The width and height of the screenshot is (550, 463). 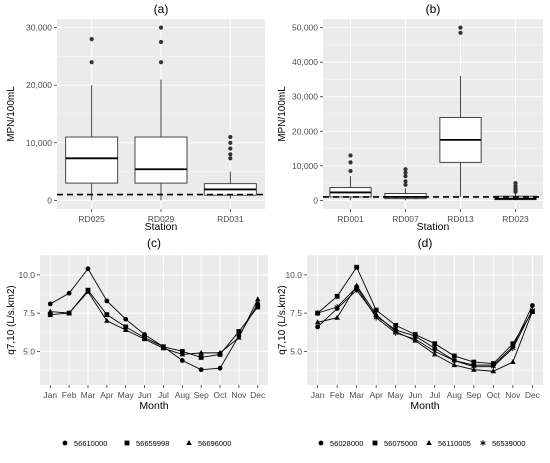 What do you see at coordinates (305, 131) in the screenshot?
I see `y-tick-label: 20,000` at bounding box center [305, 131].